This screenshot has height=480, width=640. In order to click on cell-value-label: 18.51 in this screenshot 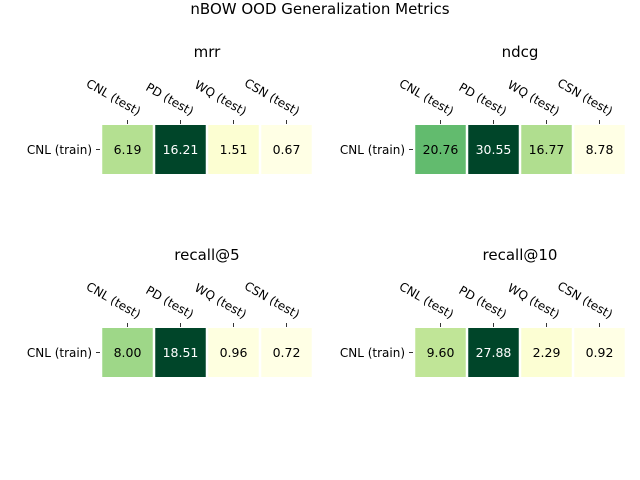, I will do `click(181, 352)`.